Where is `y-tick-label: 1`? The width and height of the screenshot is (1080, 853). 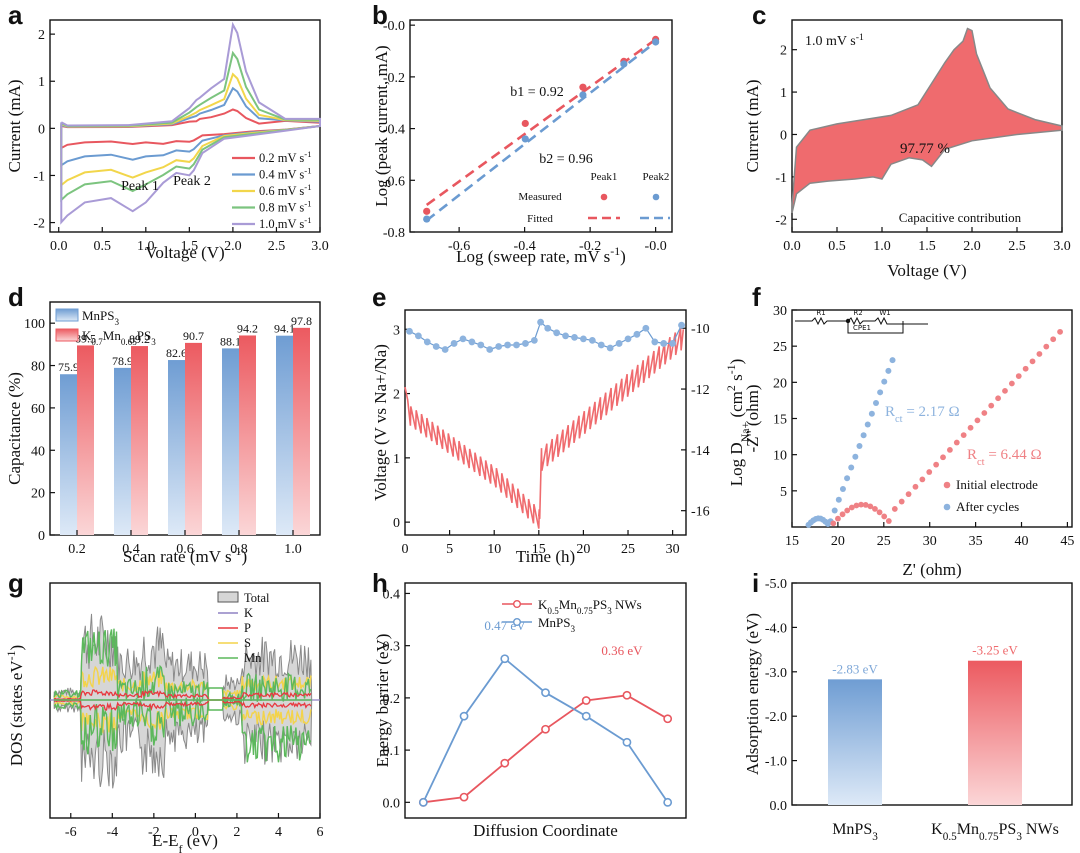 y-tick-label: 1 is located at coordinates (396, 459).